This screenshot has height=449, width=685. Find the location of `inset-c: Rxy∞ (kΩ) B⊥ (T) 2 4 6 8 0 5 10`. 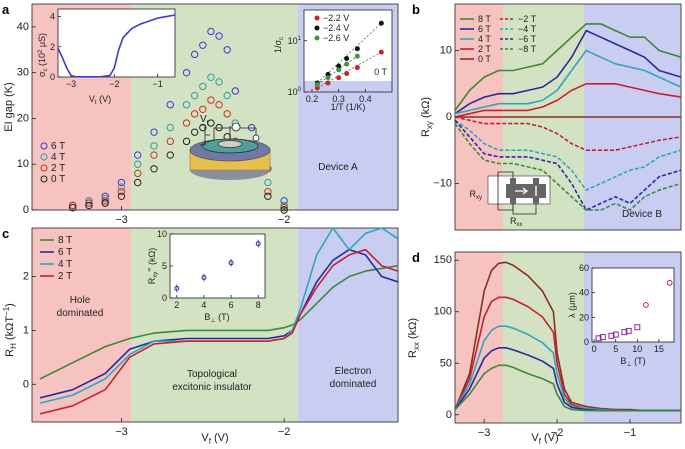

inset-c: Rxy∞ (kΩ) B⊥ (T) 2 4 6 8 0 5 10 is located at coordinates (206, 276).